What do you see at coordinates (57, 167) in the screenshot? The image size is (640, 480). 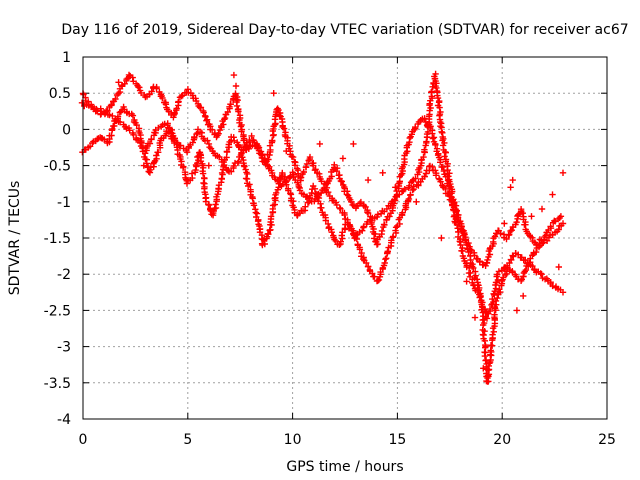 I see `y-tick-label: -0.5` at bounding box center [57, 167].